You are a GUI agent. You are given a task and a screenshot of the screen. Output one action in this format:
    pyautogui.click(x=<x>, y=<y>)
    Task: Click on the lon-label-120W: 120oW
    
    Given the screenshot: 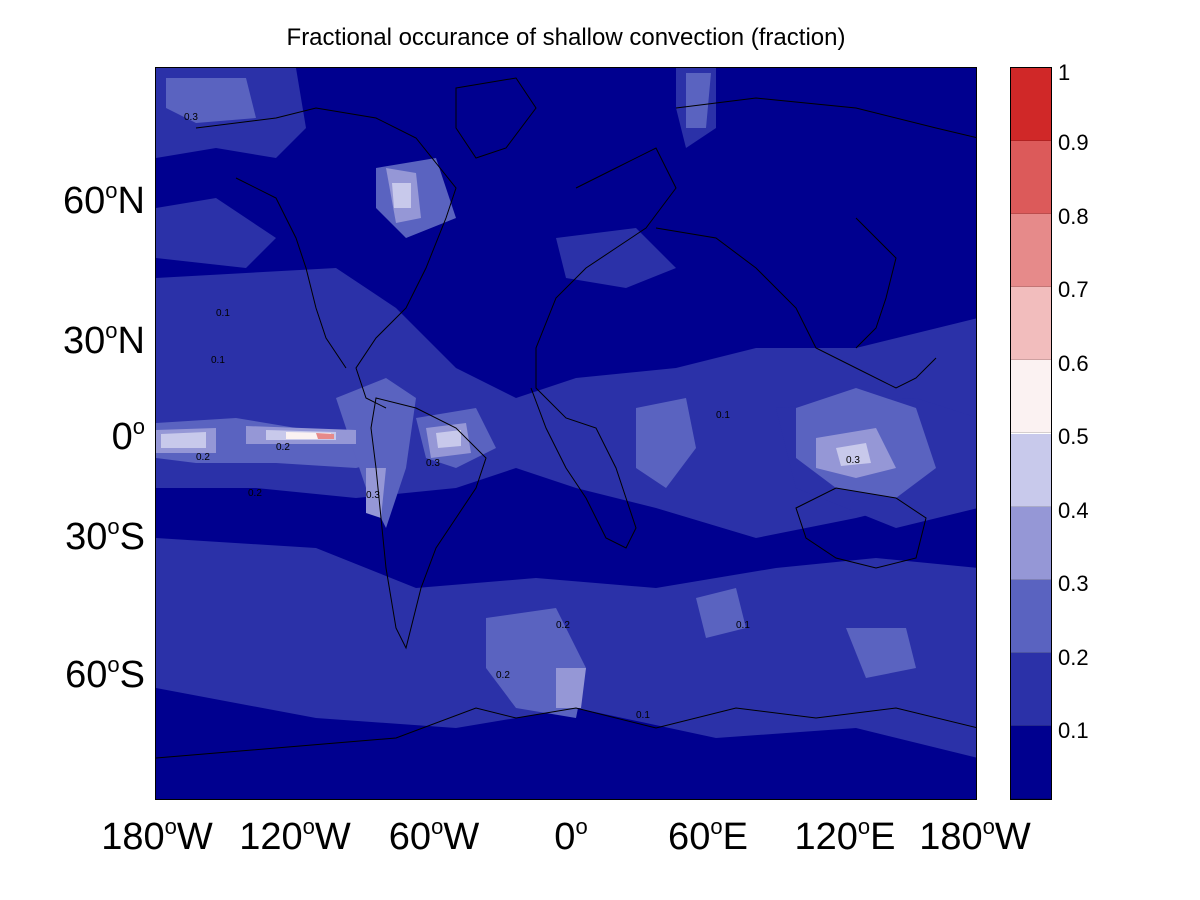 What is the action you would take?
    pyautogui.click(x=295, y=836)
    